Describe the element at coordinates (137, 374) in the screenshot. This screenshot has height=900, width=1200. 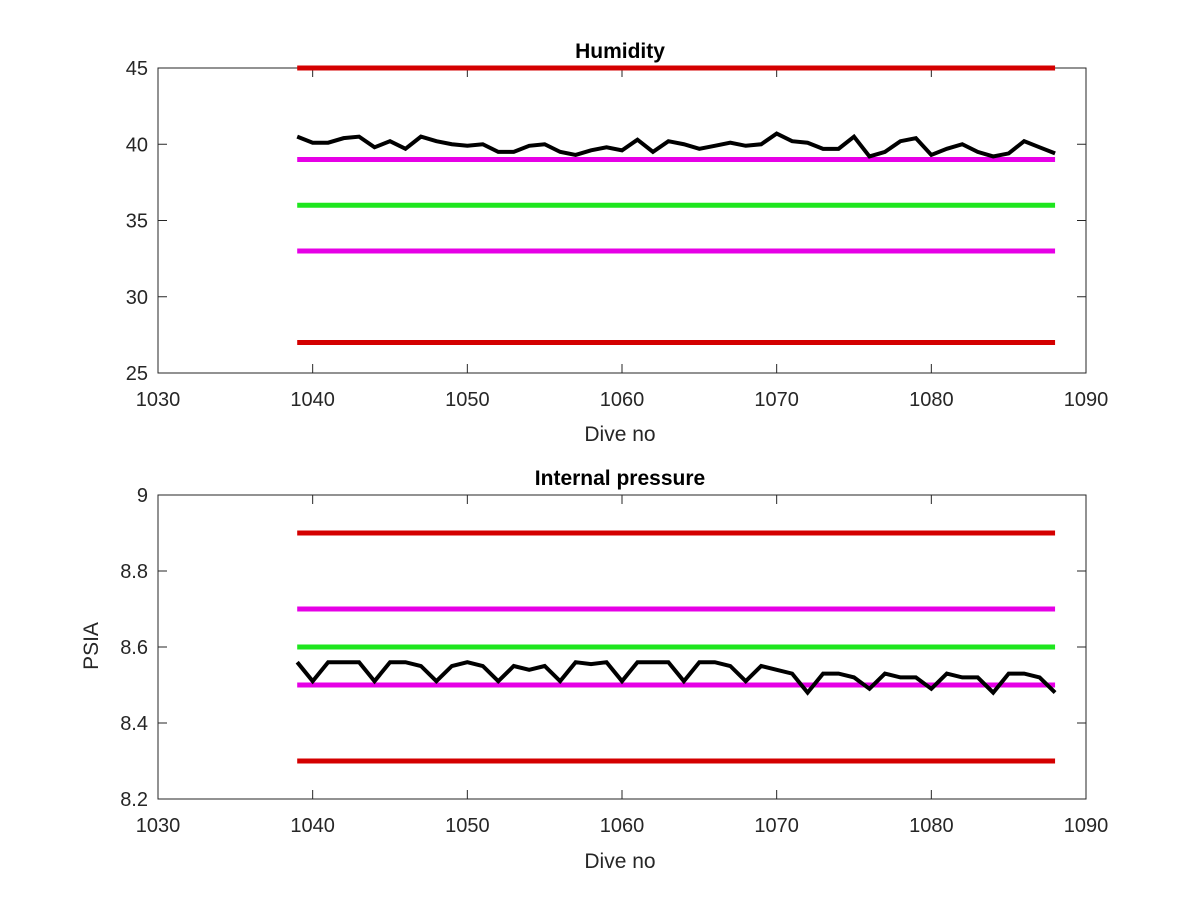
I see `y-tick-label: 25` at that location.